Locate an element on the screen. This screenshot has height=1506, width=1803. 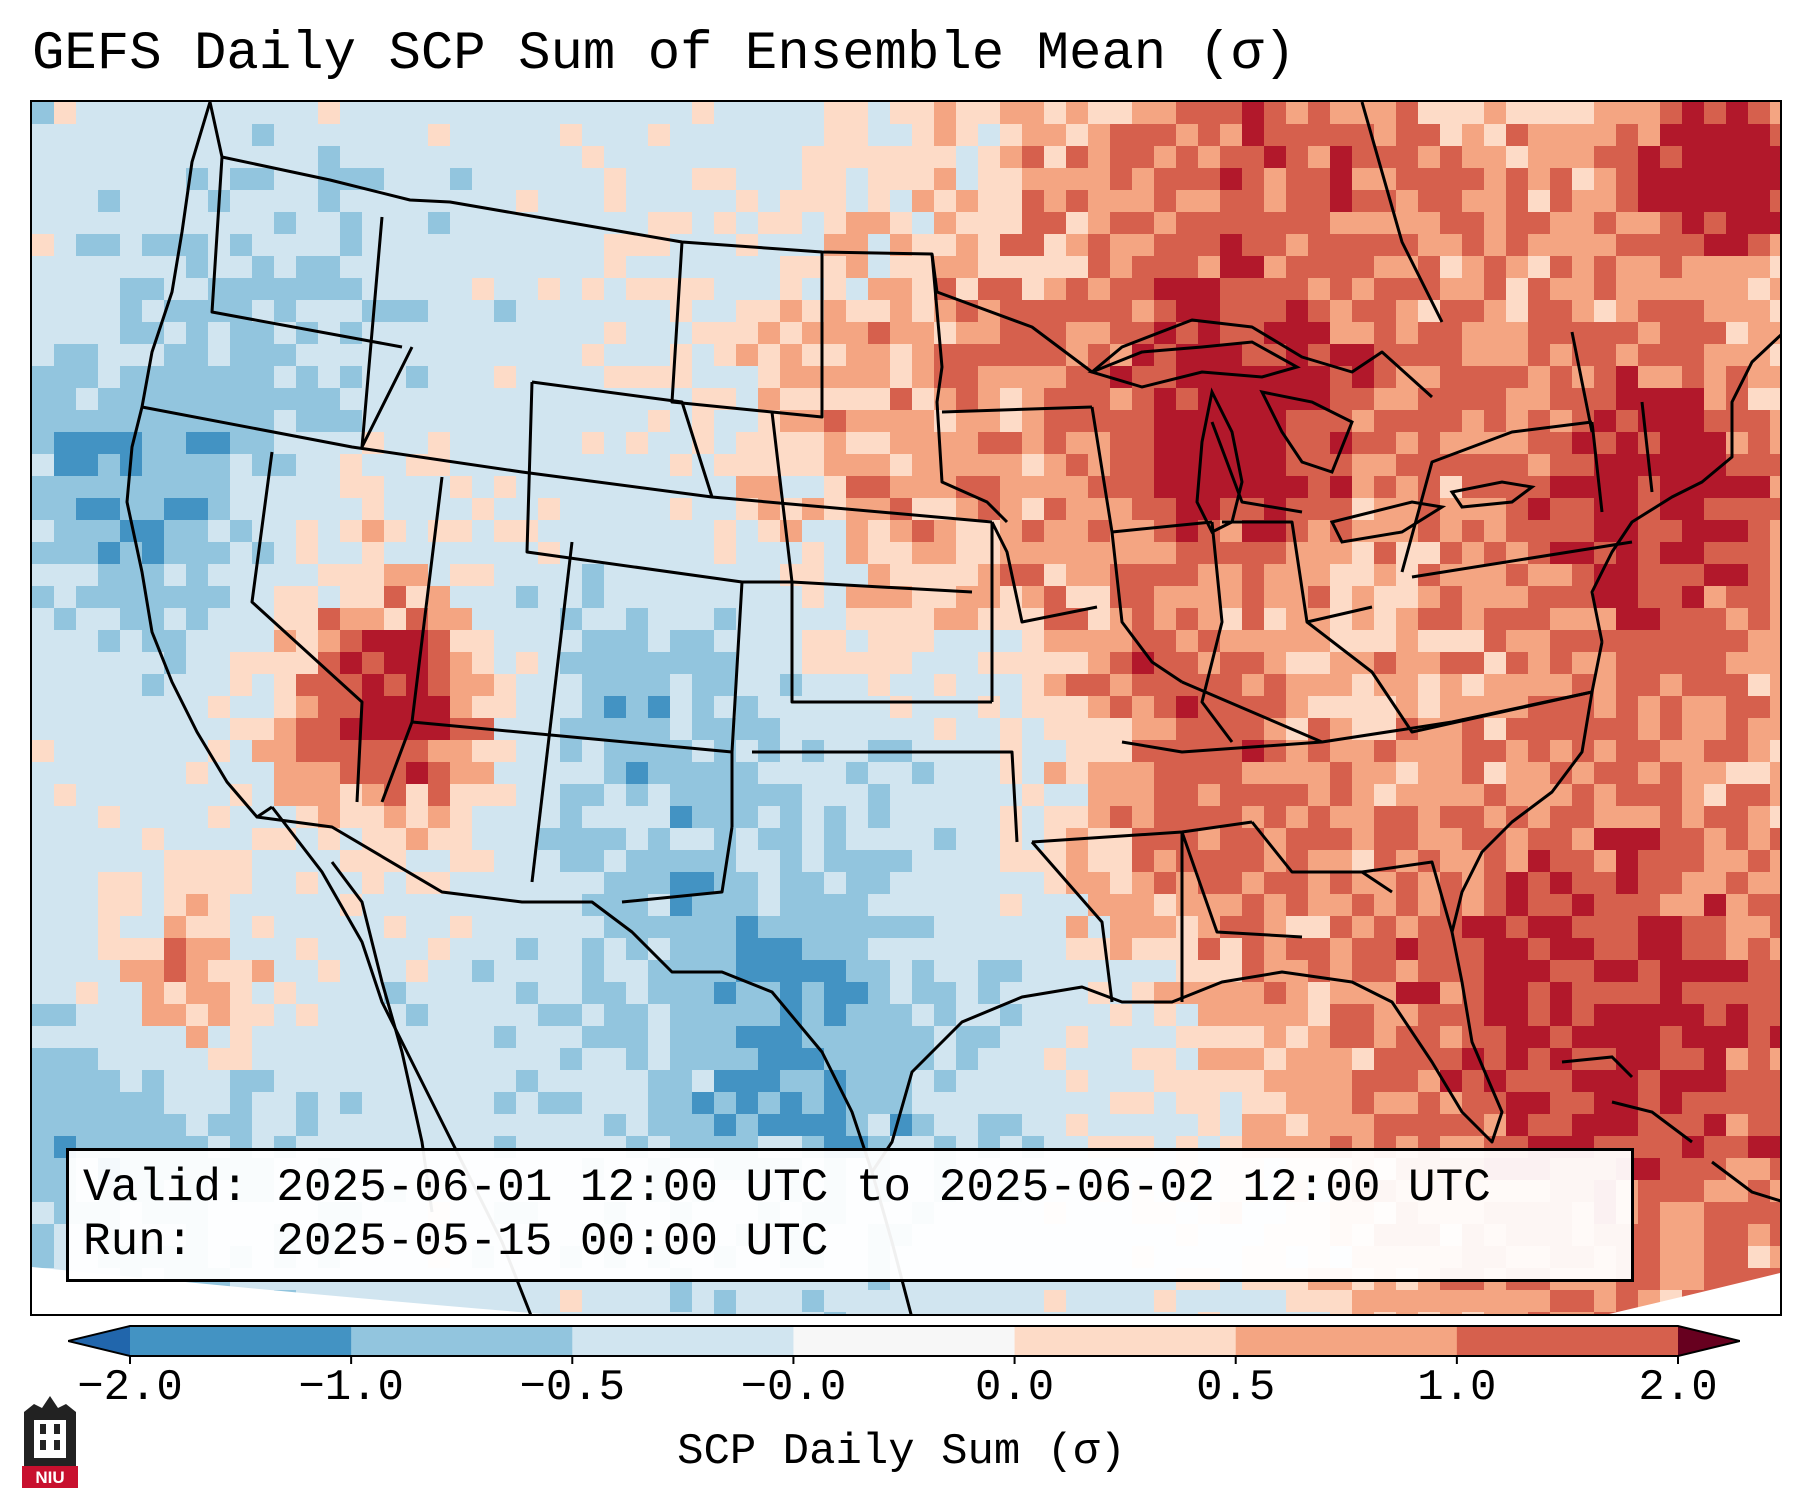
great-lakes is located at coordinates (1311, 442).